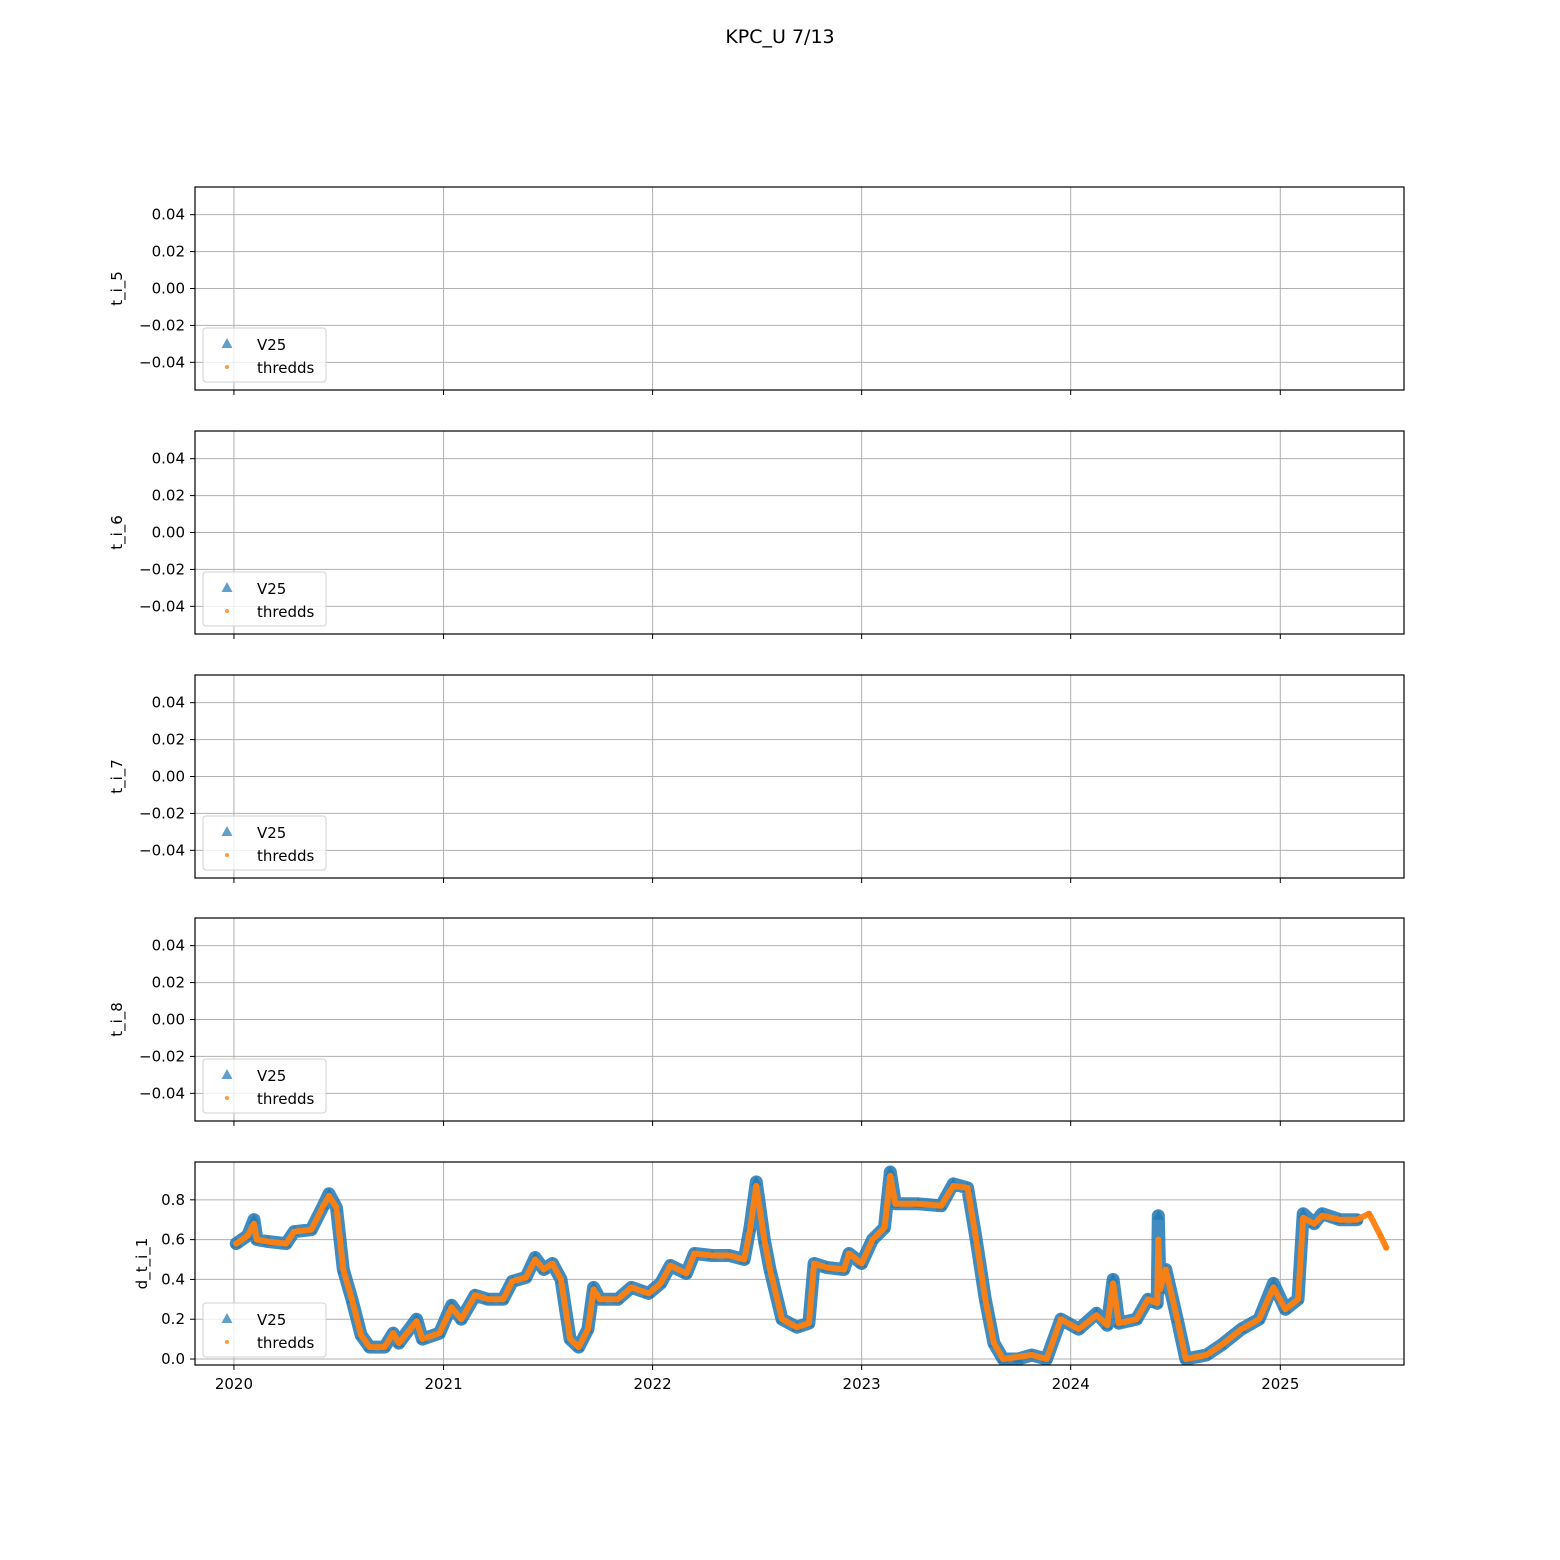 The width and height of the screenshot is (1560, 1560). Describe the element at coordinates (162, 325) in the screenshot. I see `y-tick-label: −0.02` at that location.